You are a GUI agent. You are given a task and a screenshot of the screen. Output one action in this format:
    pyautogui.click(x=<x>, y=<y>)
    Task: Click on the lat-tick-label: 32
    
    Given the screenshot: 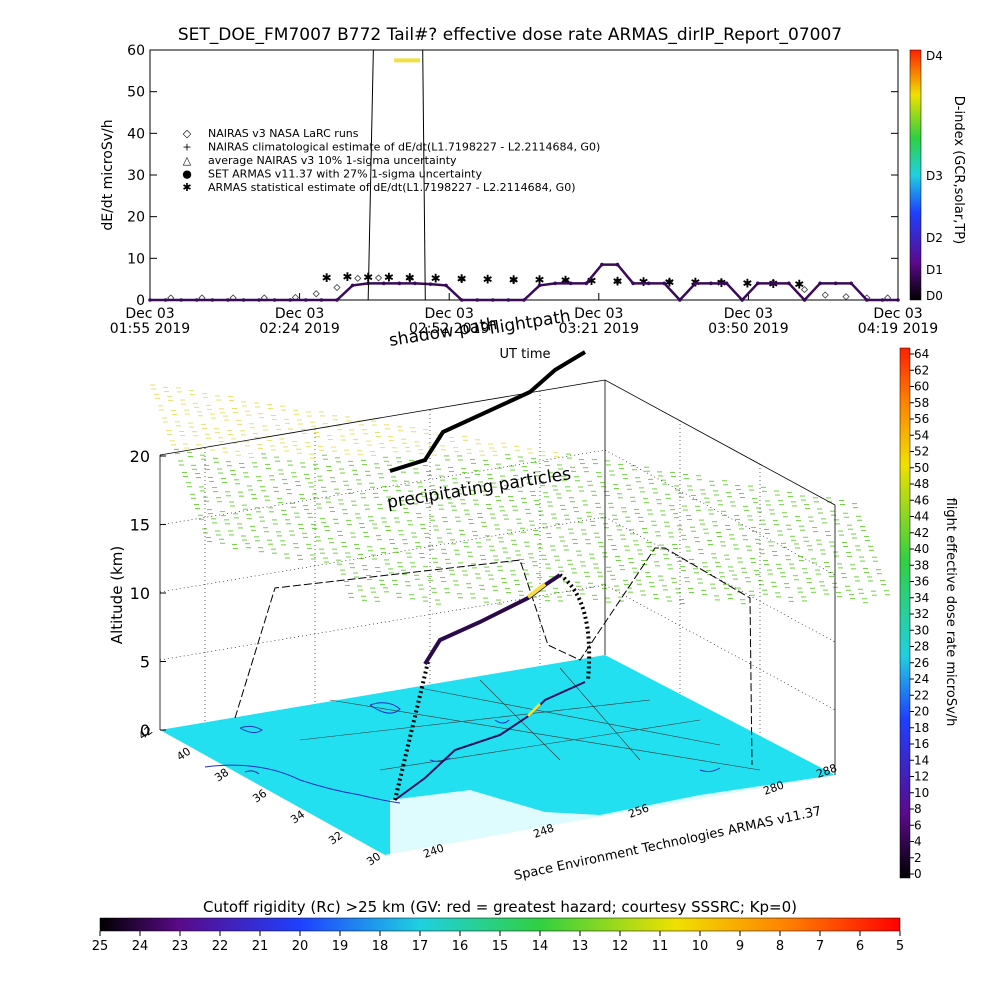 What is the action you would take?
    pyautogui.click(x=335, y=838)
    